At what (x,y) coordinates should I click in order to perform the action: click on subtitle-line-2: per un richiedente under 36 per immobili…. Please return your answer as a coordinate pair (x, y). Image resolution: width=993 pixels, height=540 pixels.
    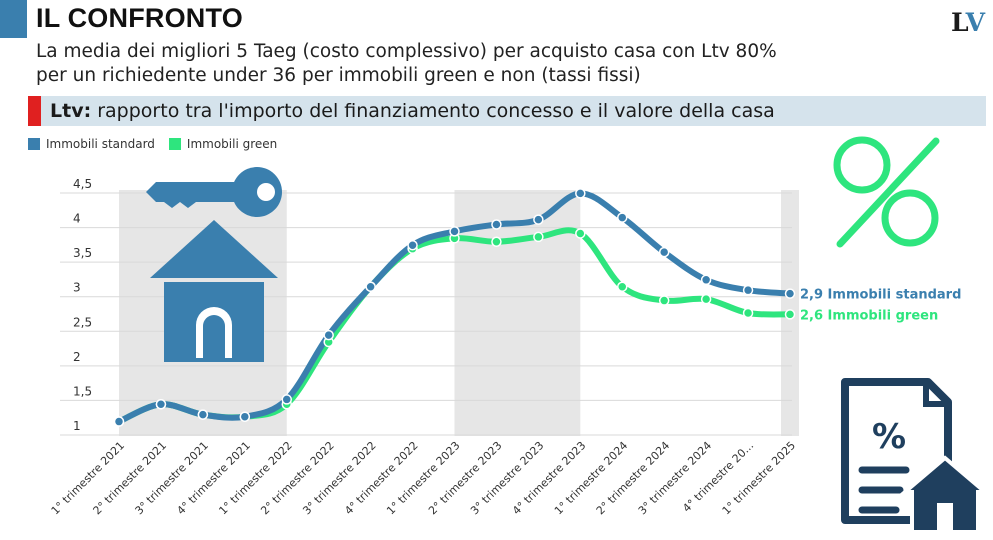
    Looking at the image, I should click on (338, 75).